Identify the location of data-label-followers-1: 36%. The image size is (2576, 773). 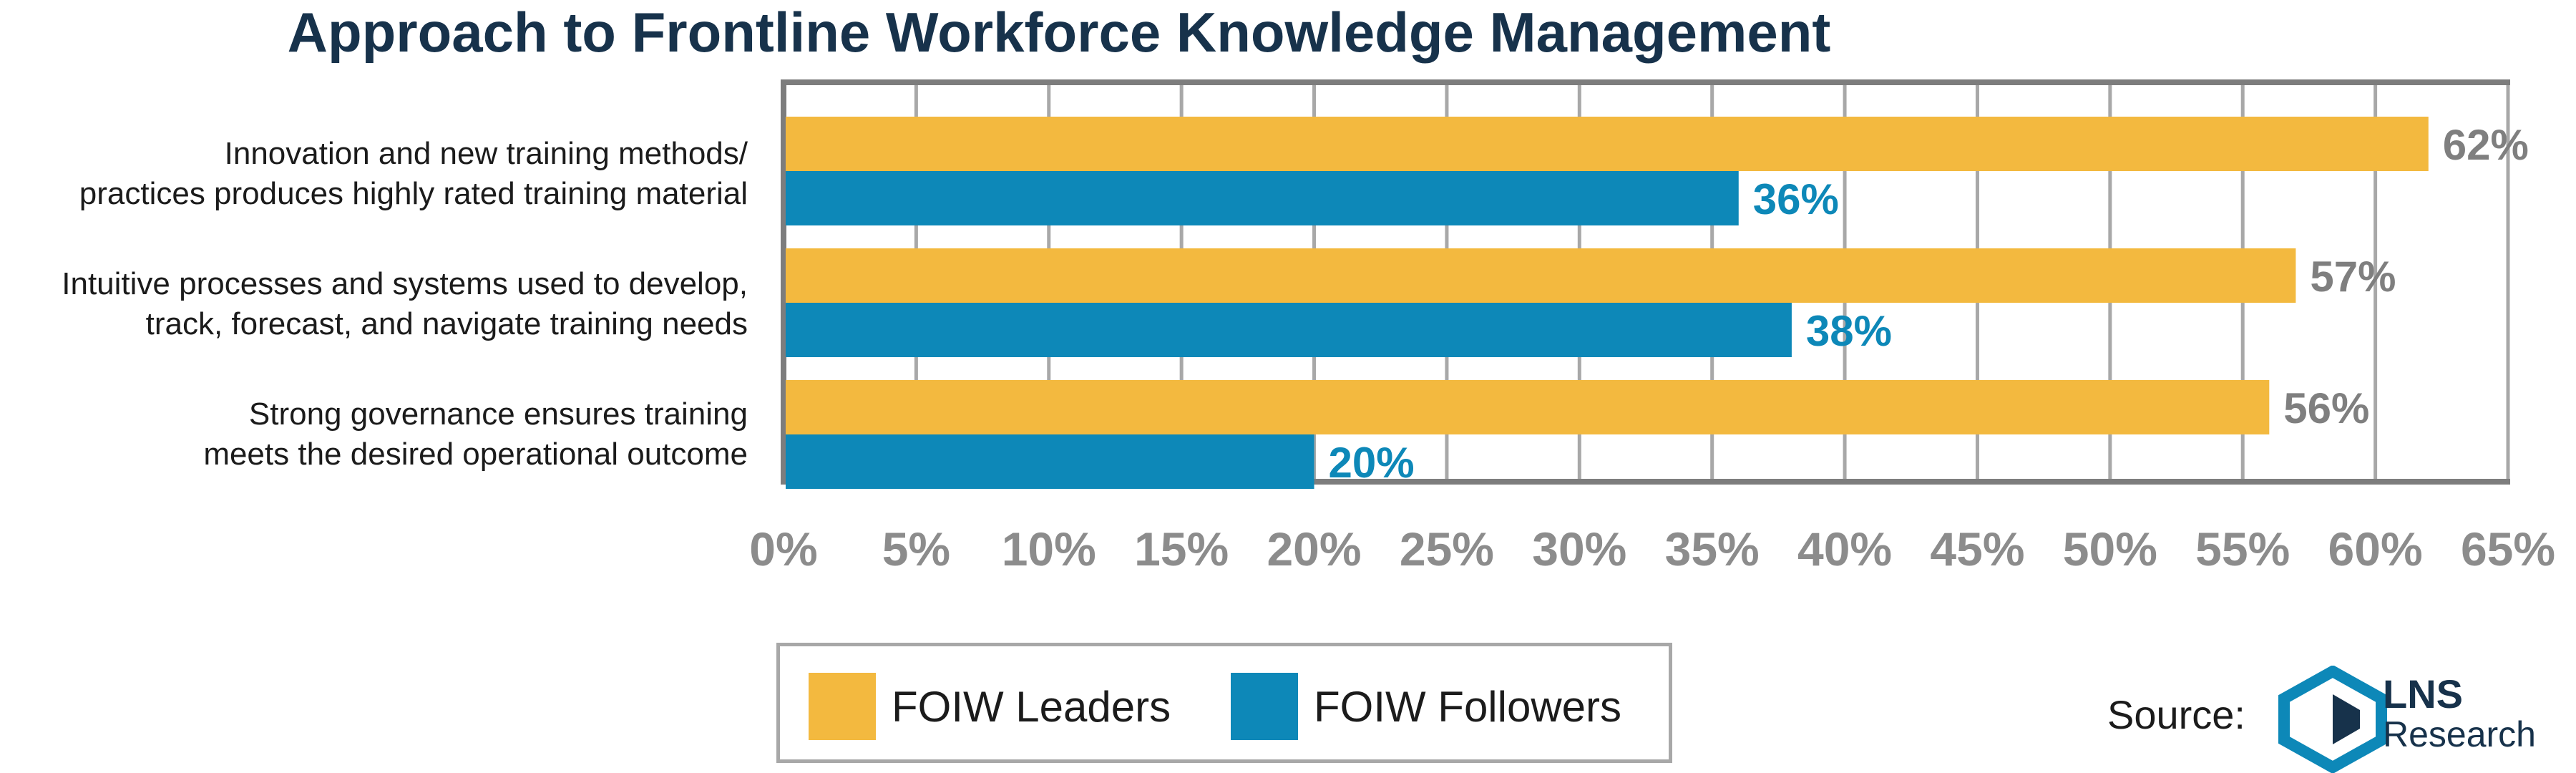
(1796, 199).